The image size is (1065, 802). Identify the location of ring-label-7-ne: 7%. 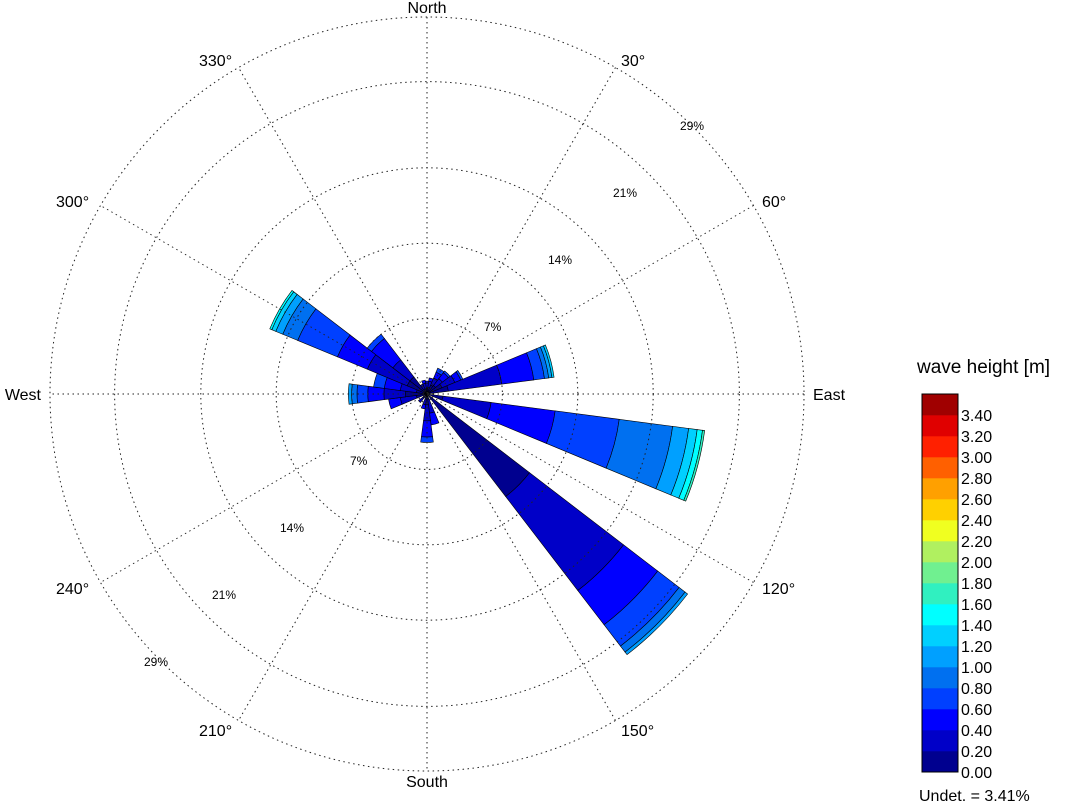
(493, 327).